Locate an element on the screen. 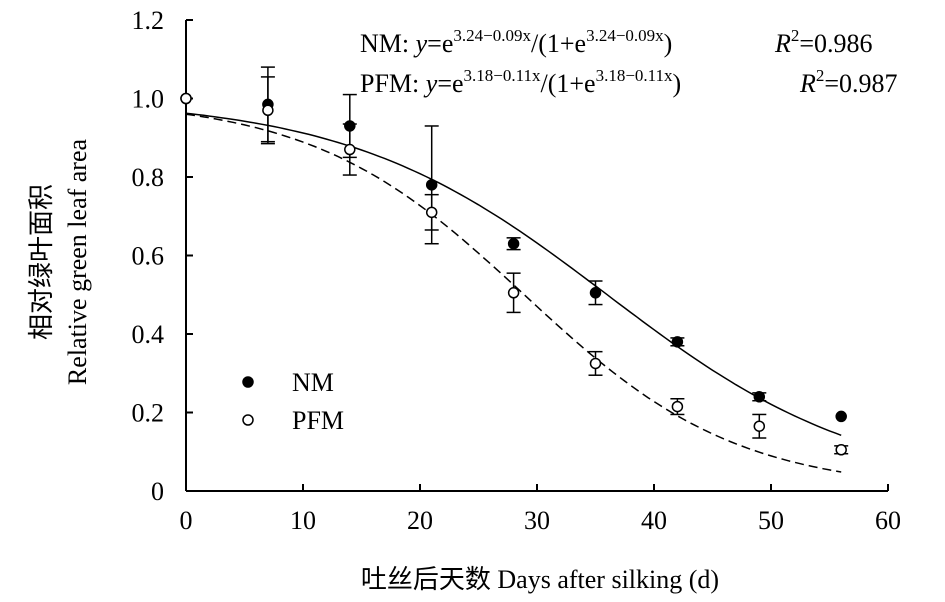 The width and height of the screenshot is (945, 602). y-tick-label: 1.2 is located at coordinates (148, 20).